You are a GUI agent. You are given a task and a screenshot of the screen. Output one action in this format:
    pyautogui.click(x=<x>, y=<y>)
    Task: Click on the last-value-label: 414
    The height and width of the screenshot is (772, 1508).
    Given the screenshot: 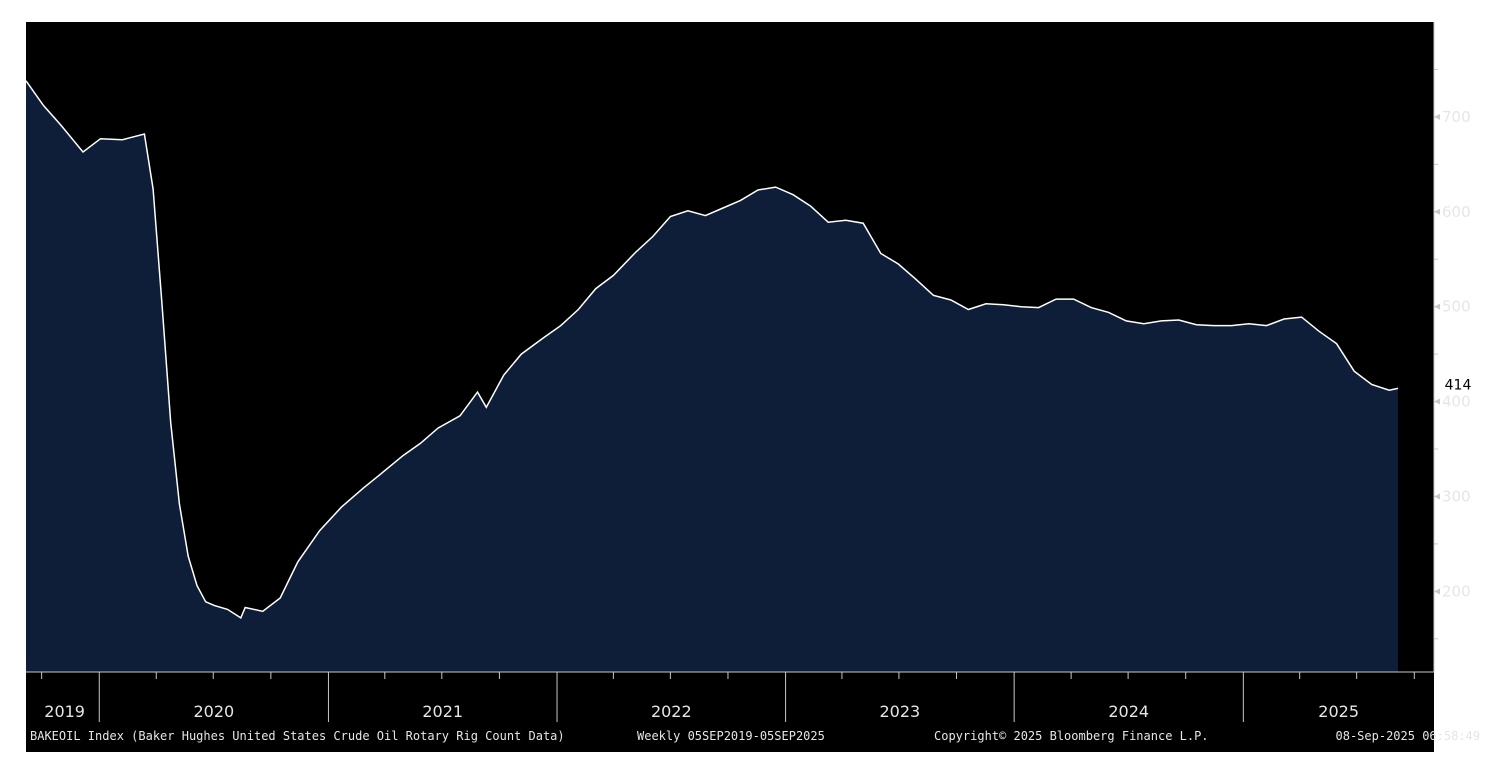 What is the action you would take?
    pyautogui.click(x=1458, y=385)
    